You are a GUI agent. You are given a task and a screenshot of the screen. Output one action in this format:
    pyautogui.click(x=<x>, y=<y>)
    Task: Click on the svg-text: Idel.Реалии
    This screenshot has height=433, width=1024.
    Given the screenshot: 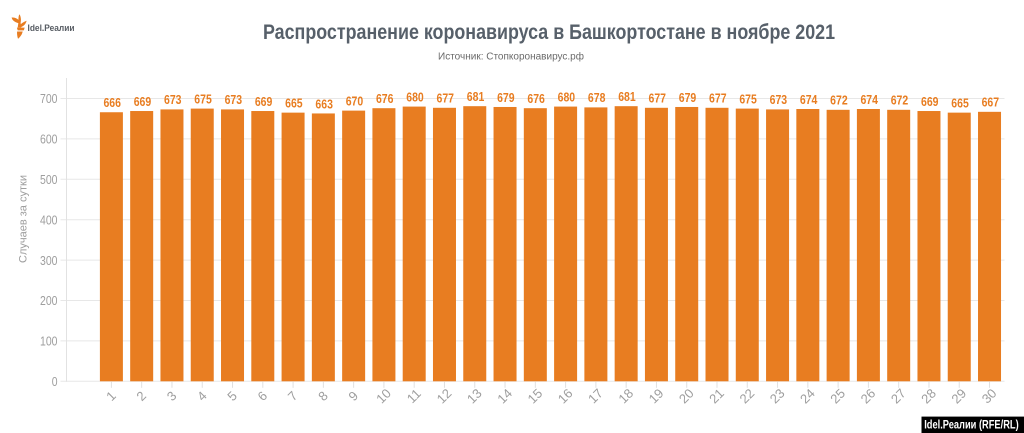 What is the action you would take?
    pyautogui.click(x=51, y=28)
    